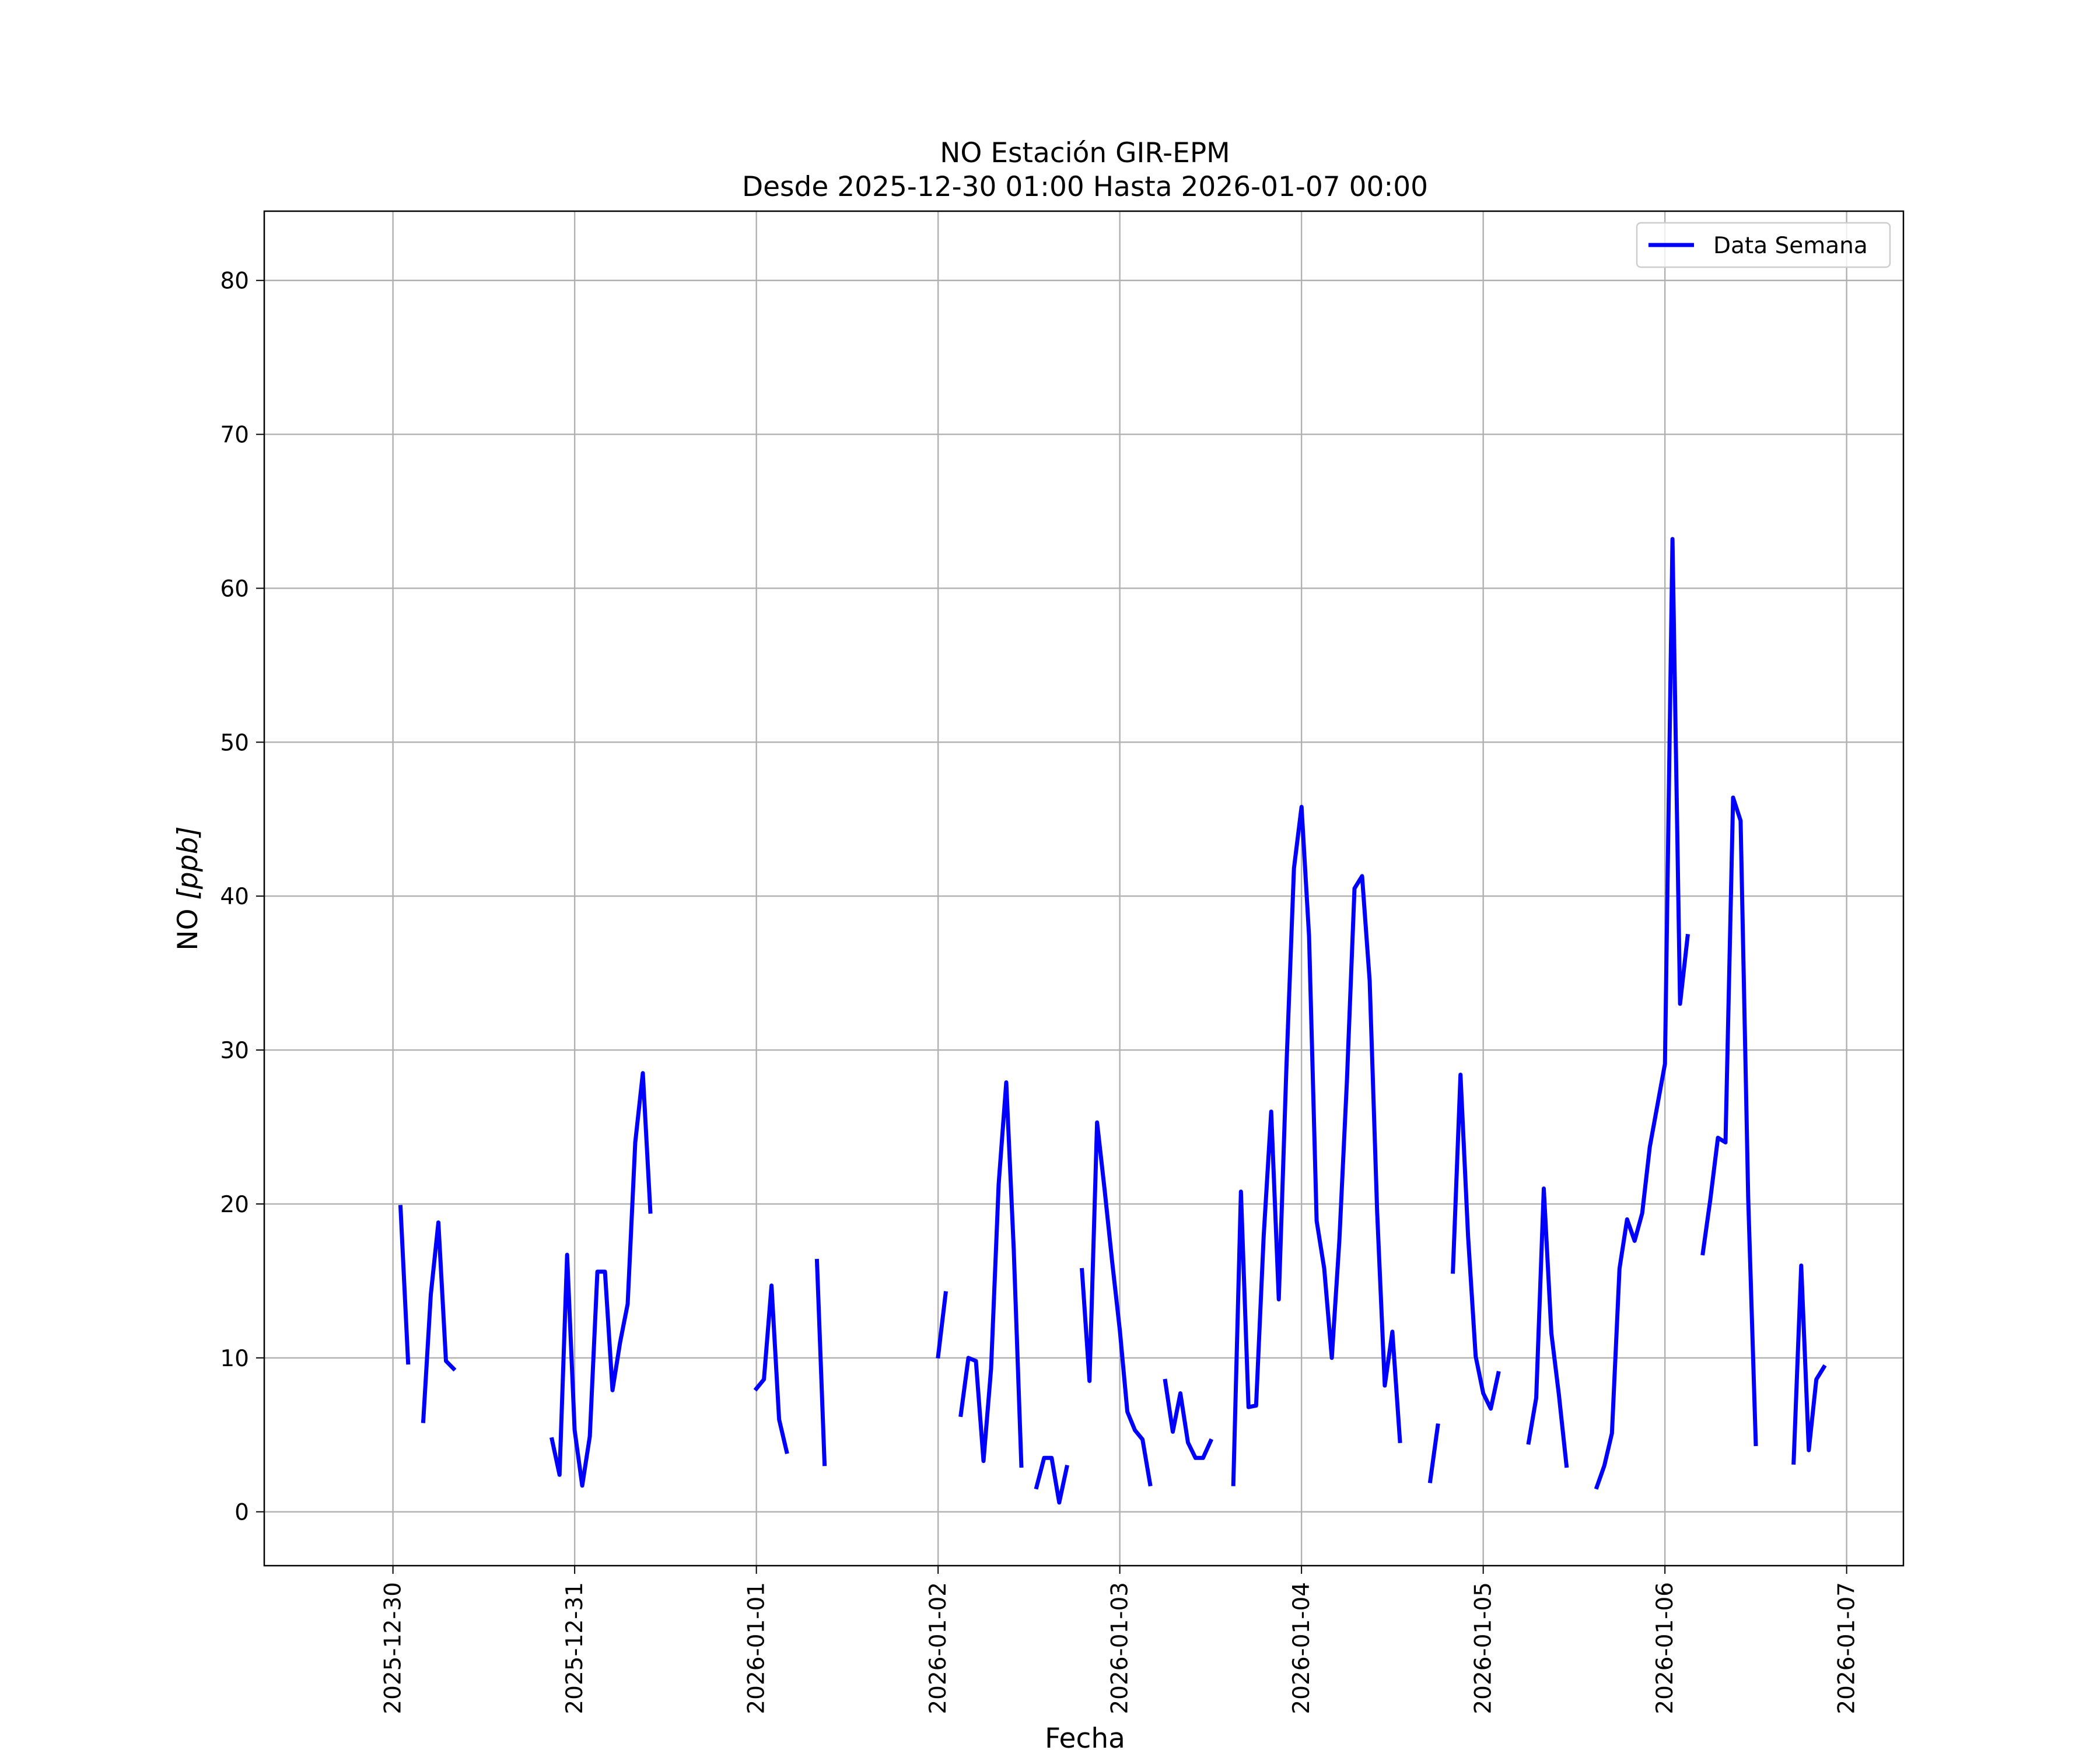 The image size is (2100, 1750). Describe the element at coordinates (1847, 1648) in the screenshot. I see `x-tick-label: 2026-01-07` at that location.